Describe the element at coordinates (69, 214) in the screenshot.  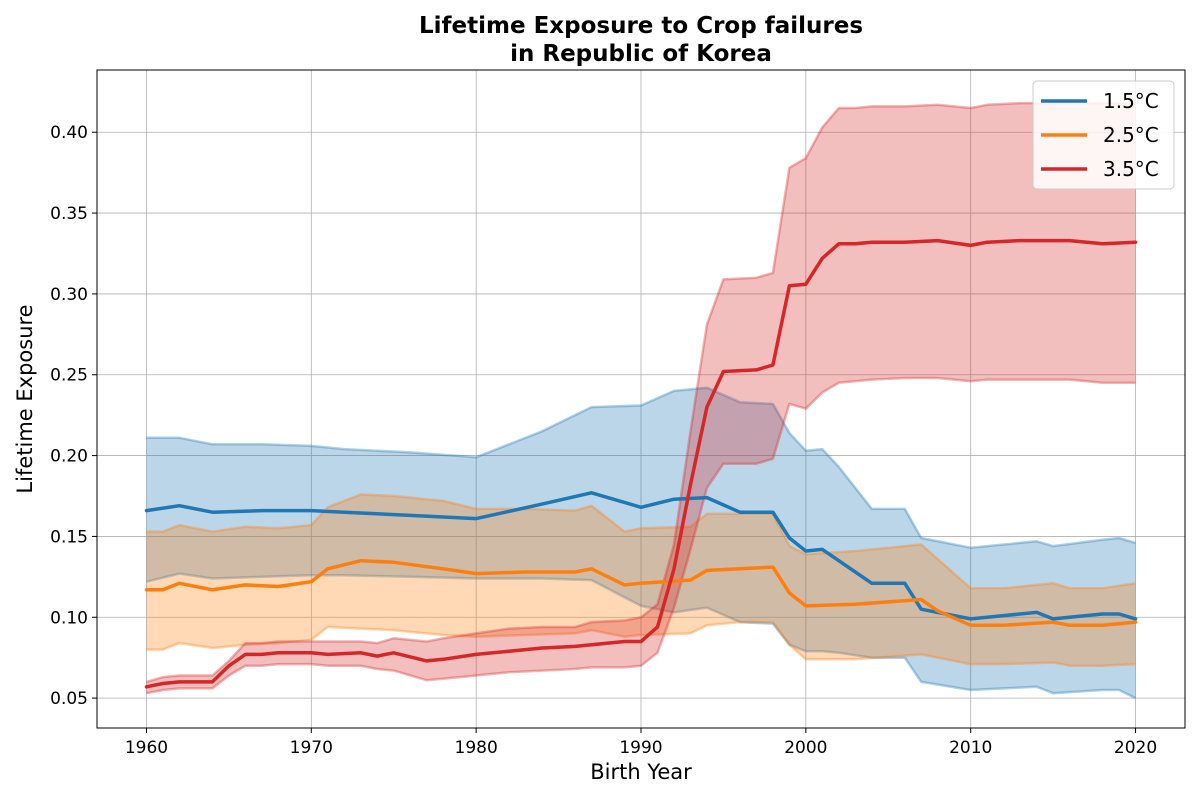
I see `y-tick-label: 0.35` at that location.